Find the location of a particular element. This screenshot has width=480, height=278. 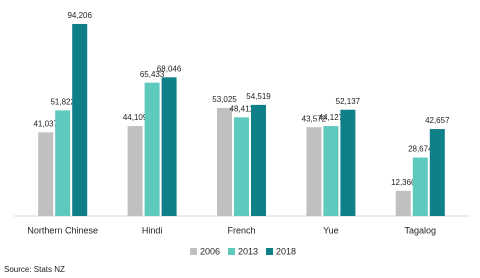

legend-label: 2018 is located at coordinates (286, 251).